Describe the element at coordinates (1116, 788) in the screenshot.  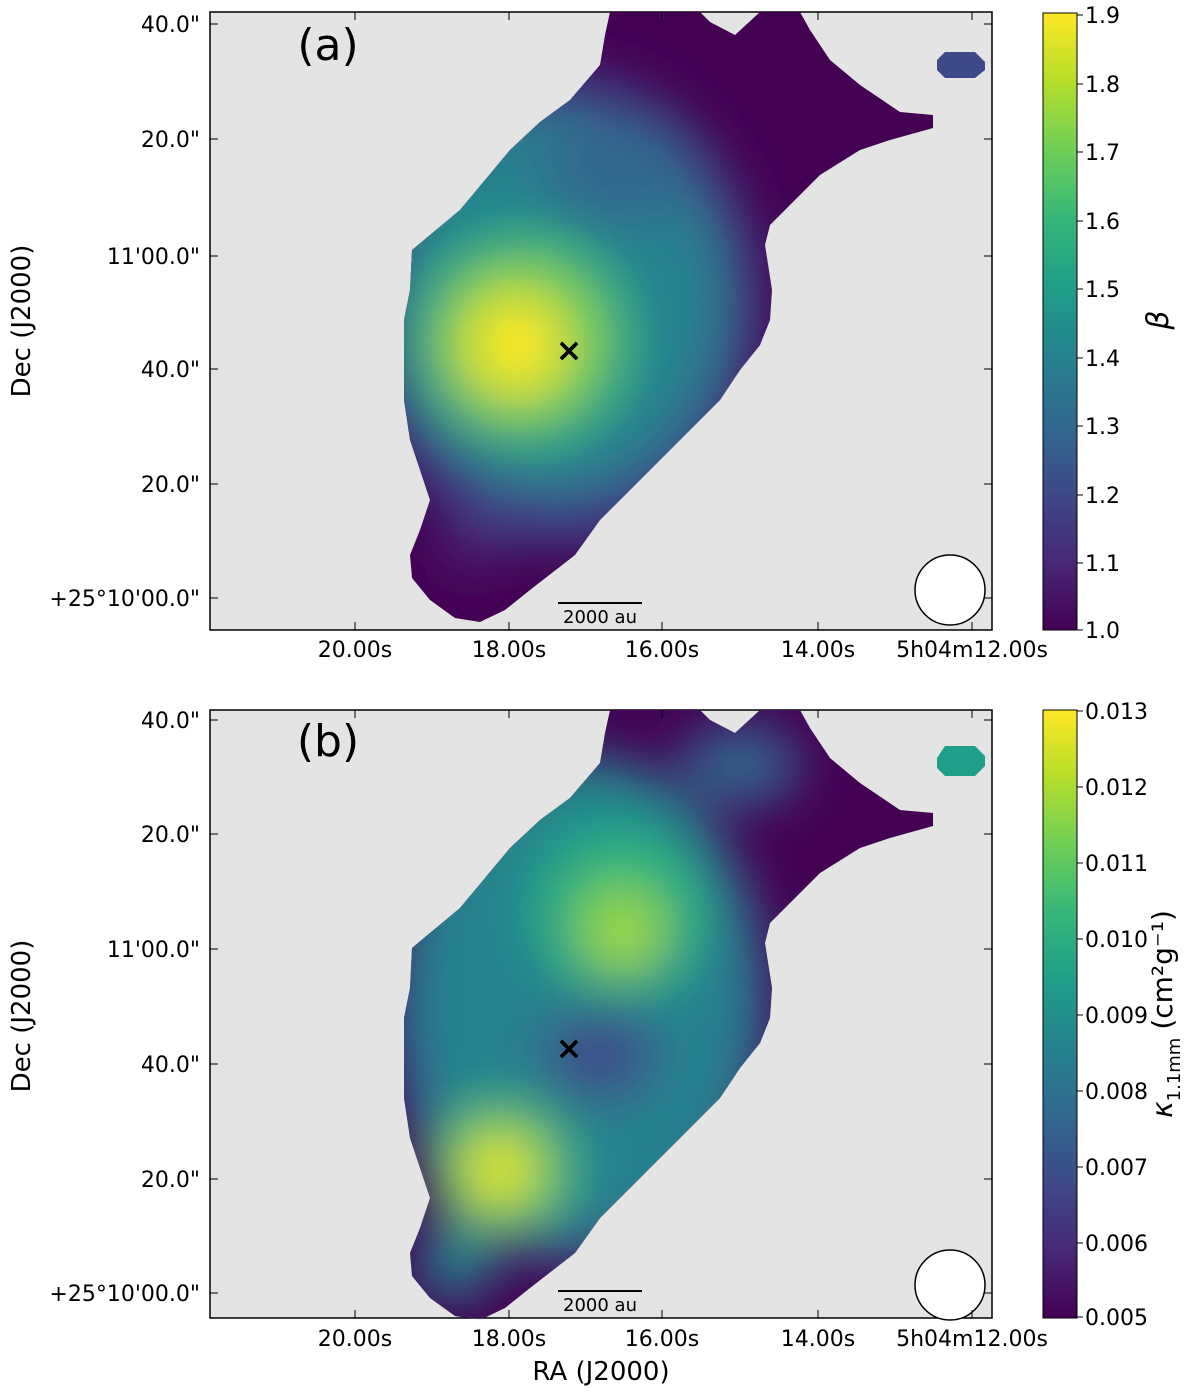
I see `colorbar-tick-label: 0.012` at that location.